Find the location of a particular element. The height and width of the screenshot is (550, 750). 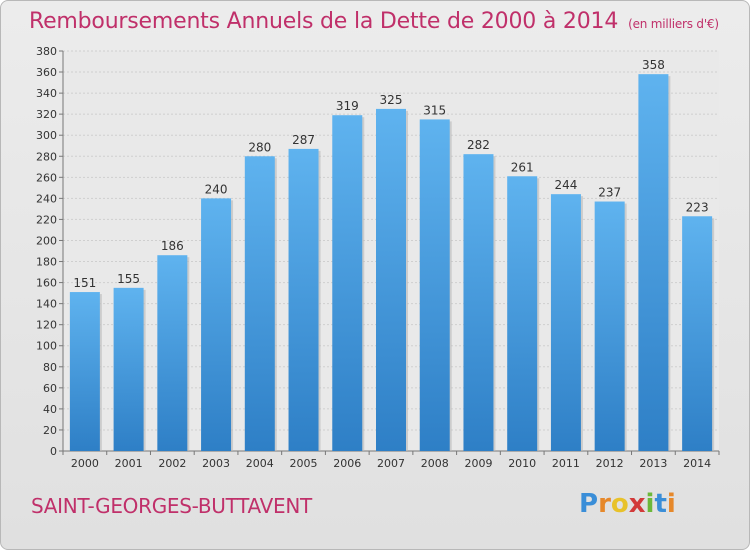

x-tick-label-2003: 2003 is located at coordinates (216, 463).